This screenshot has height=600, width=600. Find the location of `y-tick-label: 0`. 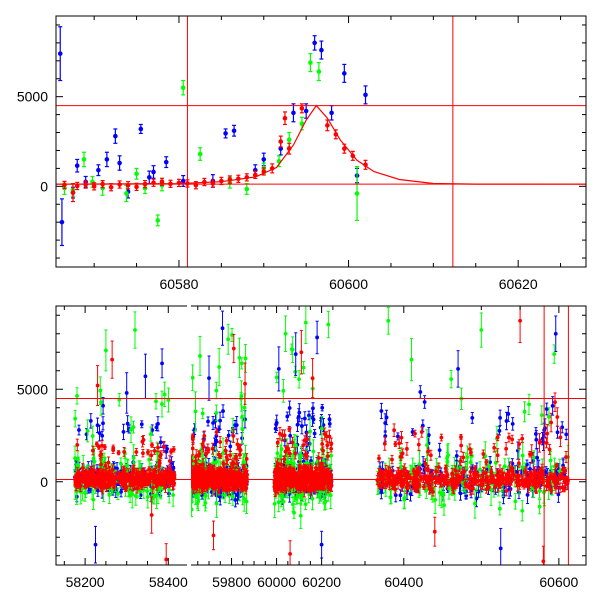

y-tick-label: 0 is located at coordinates (44, 186).